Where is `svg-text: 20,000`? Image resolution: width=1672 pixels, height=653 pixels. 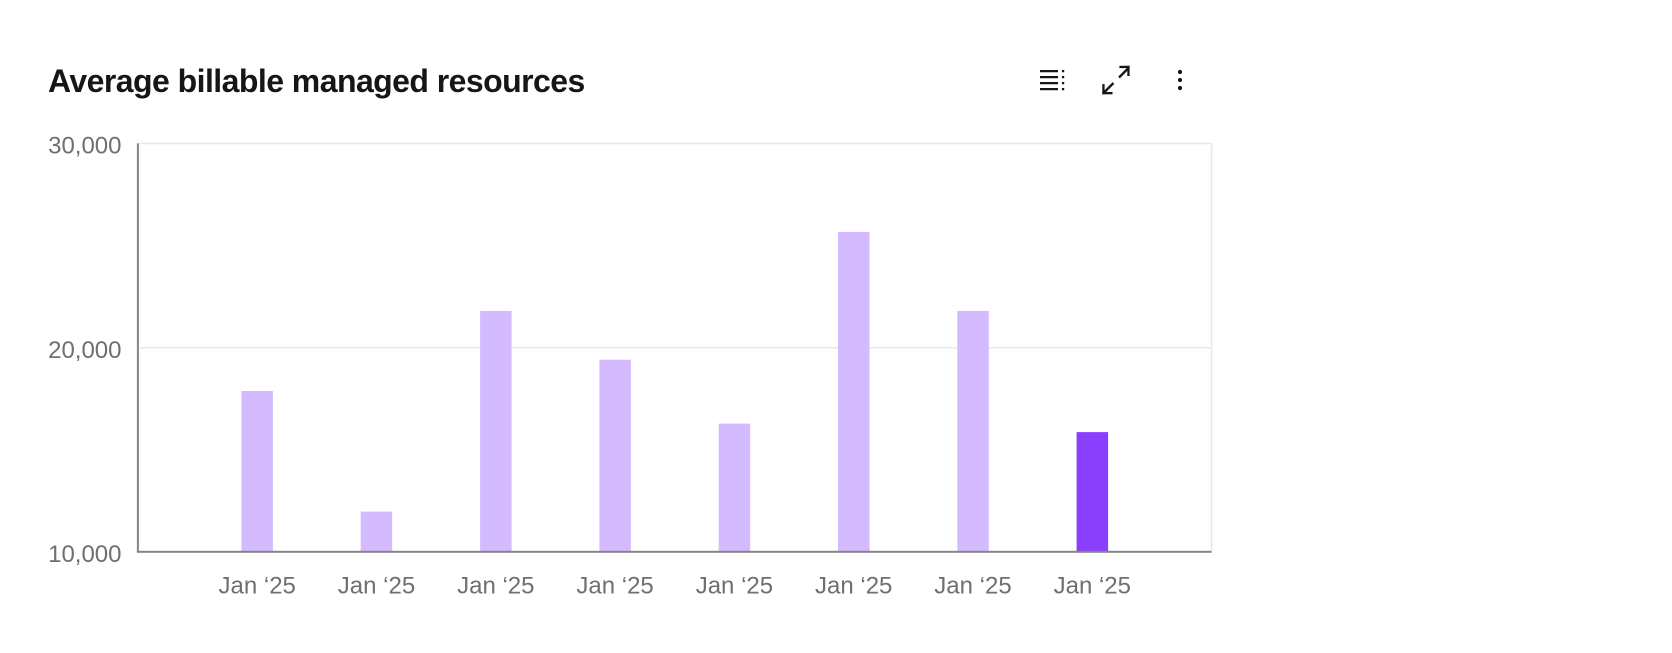
svg-text: 20,000 is located at coordinates (84, 350).